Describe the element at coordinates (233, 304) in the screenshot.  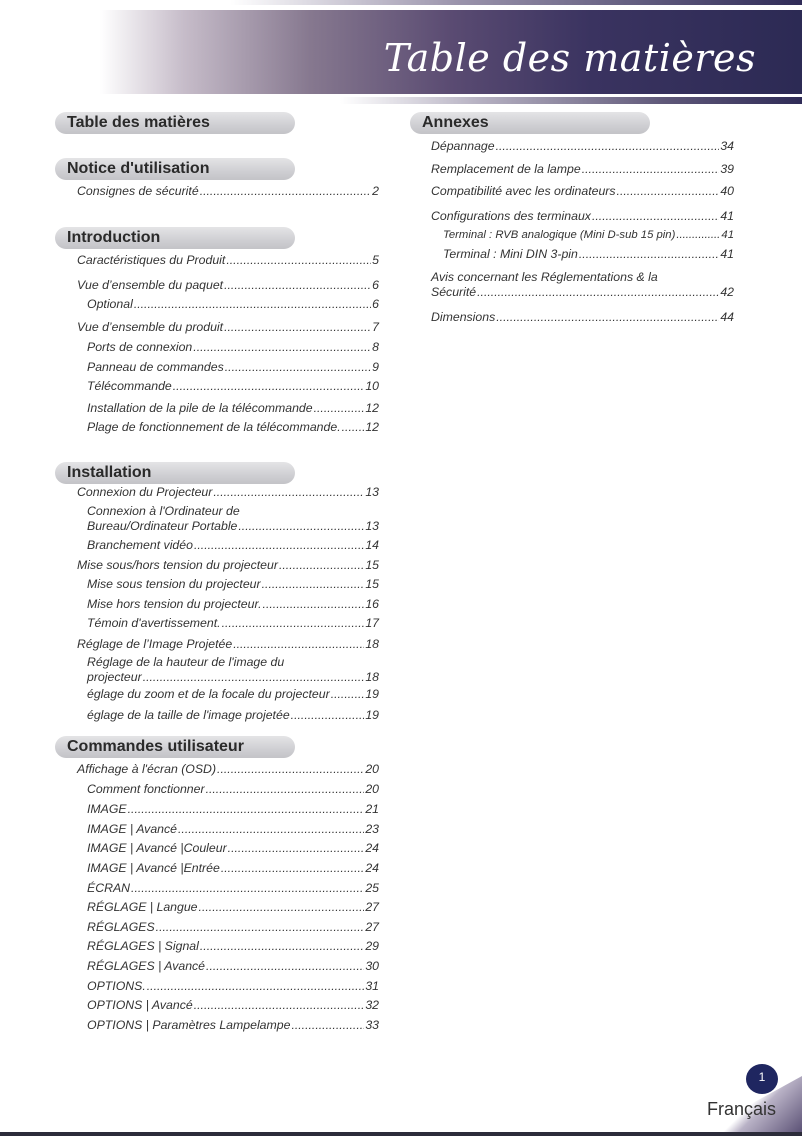
I see `toc-entry: Optional 6` at that location.